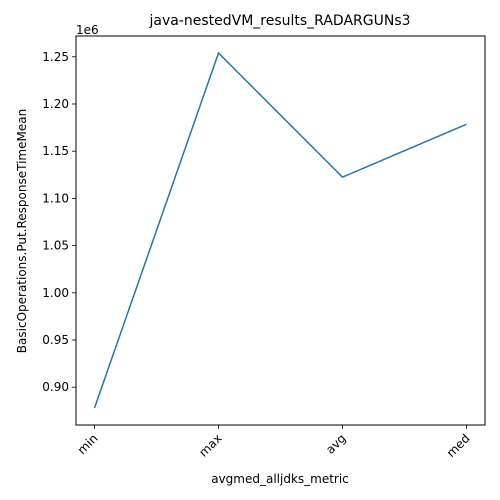  What do you see at coordinates (55, 198) in the screenshot?
I see `y-tick-label: 1.10` at bounding box center [55, 198].